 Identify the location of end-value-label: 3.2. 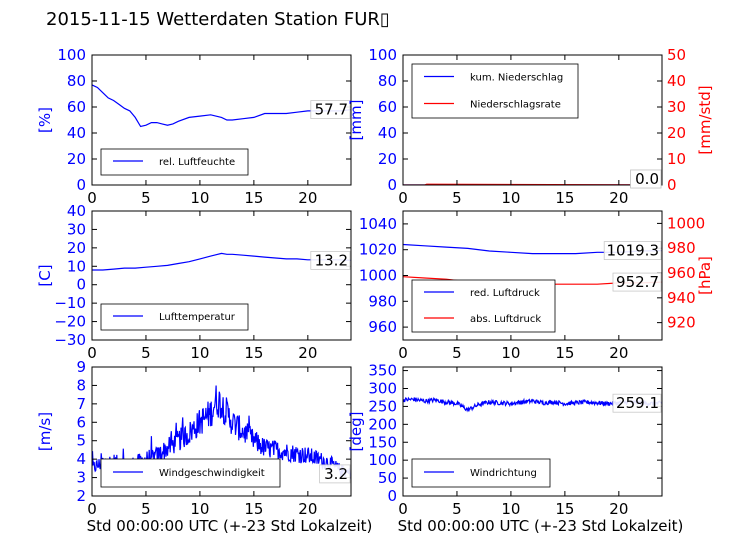
(336, 474).